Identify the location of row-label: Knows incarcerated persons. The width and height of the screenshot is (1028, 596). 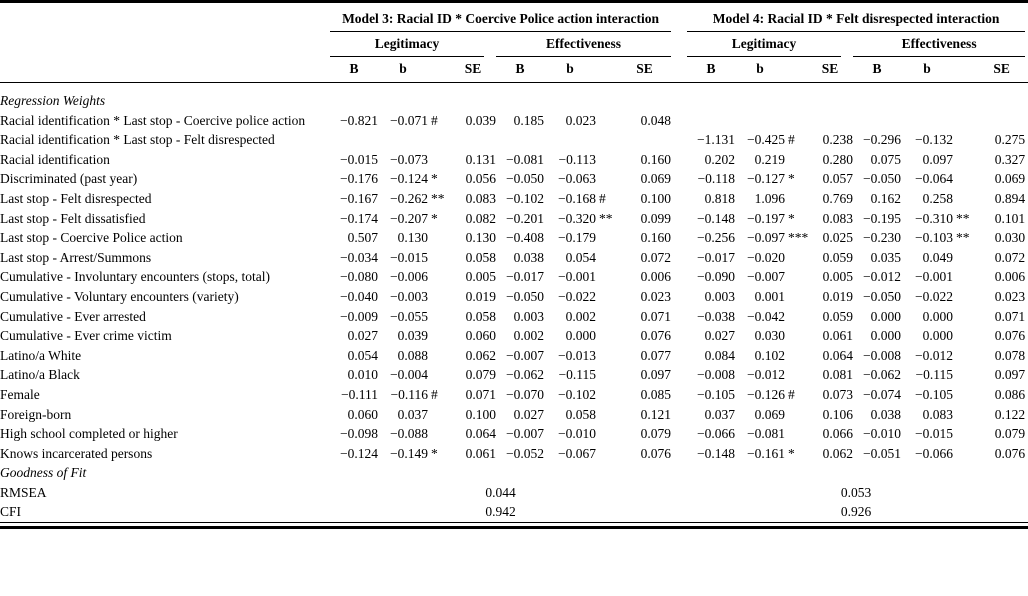
(76, 453).